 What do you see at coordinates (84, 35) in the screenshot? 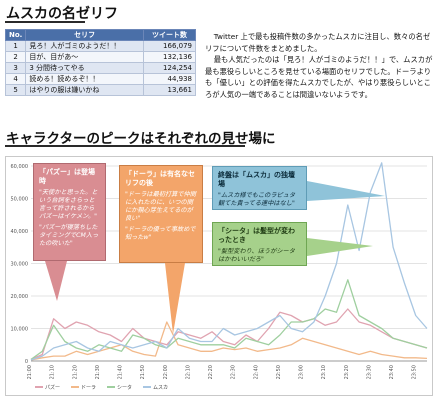
I see `header-line: セリフ` at bounding box center [84, 35].